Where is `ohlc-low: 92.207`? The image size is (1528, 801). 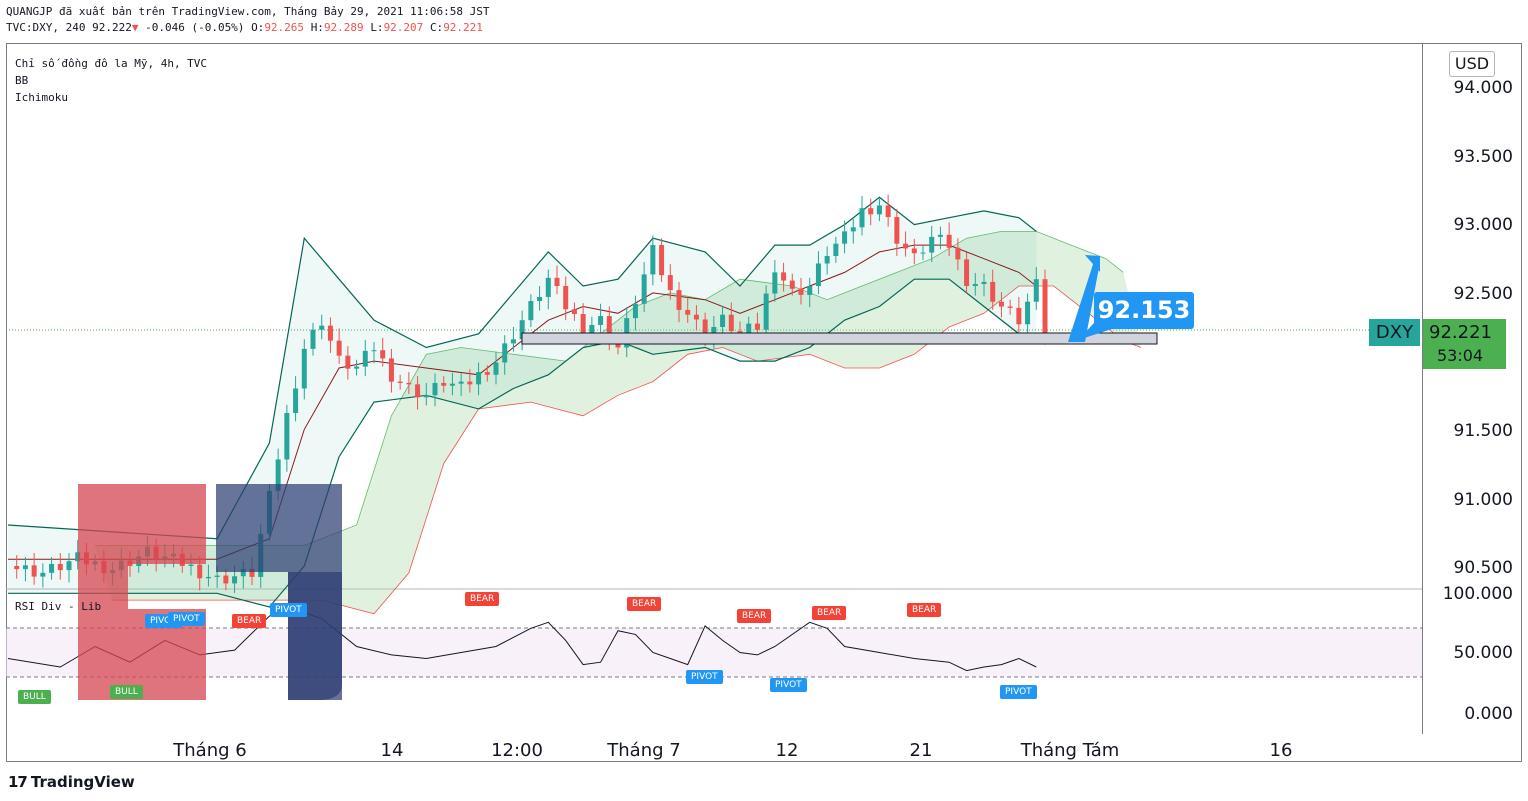
ohlc-low: 92.207 is located at coordinates (403, 27).